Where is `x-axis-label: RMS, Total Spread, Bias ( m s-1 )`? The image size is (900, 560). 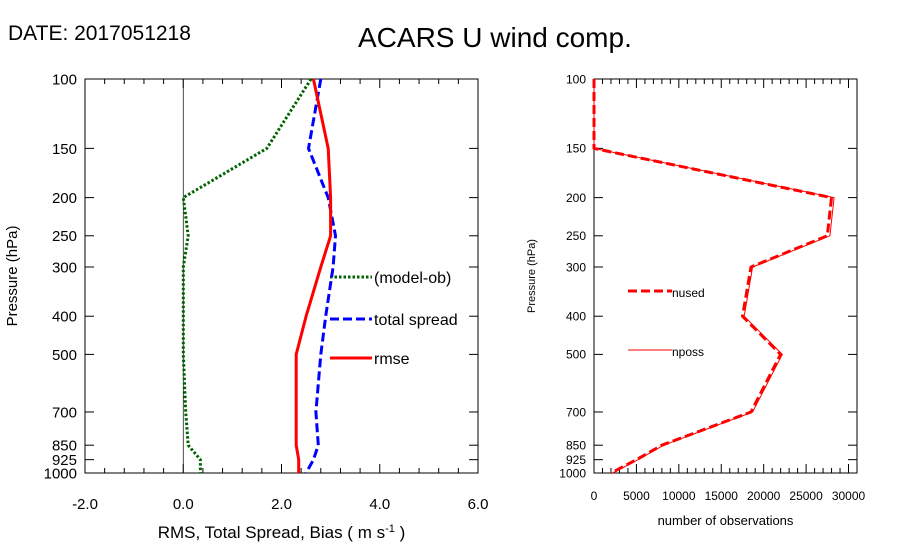
x-axis-label: RMS, Total Spread, Bias ( m s-1 ) is located at coordinates (282, 532).